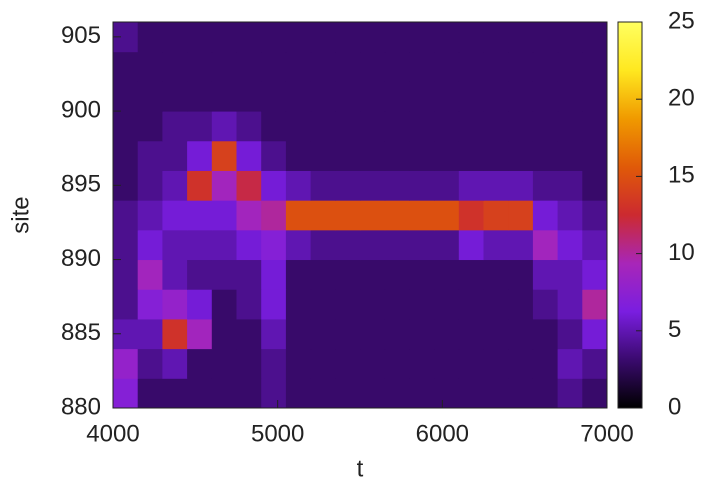  What do you see at coordinates (81, 332) in the screenshot?
I see `y-tick-label: 885` at bounding box center [81, 332].